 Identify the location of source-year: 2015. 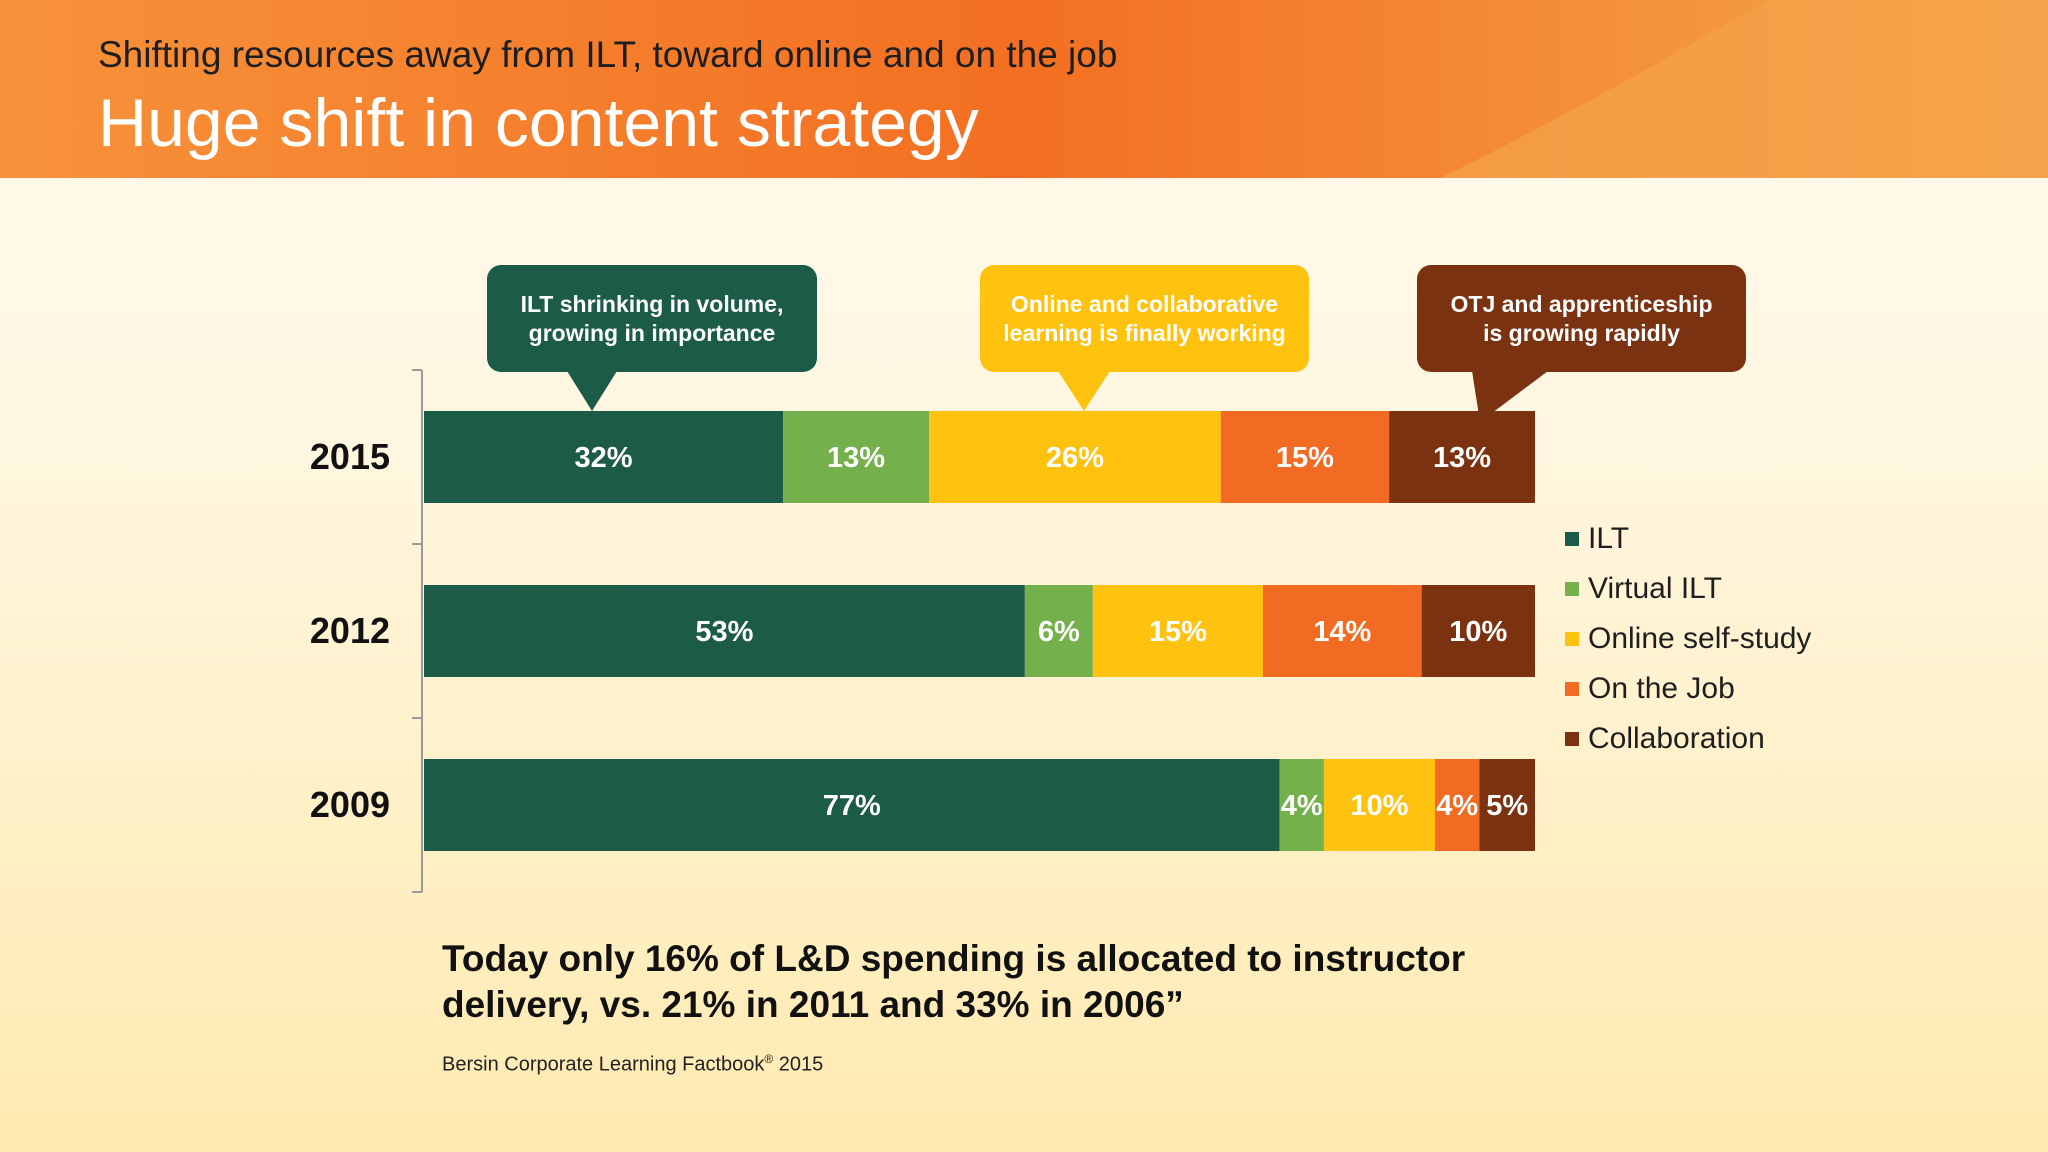
(798, 1064).